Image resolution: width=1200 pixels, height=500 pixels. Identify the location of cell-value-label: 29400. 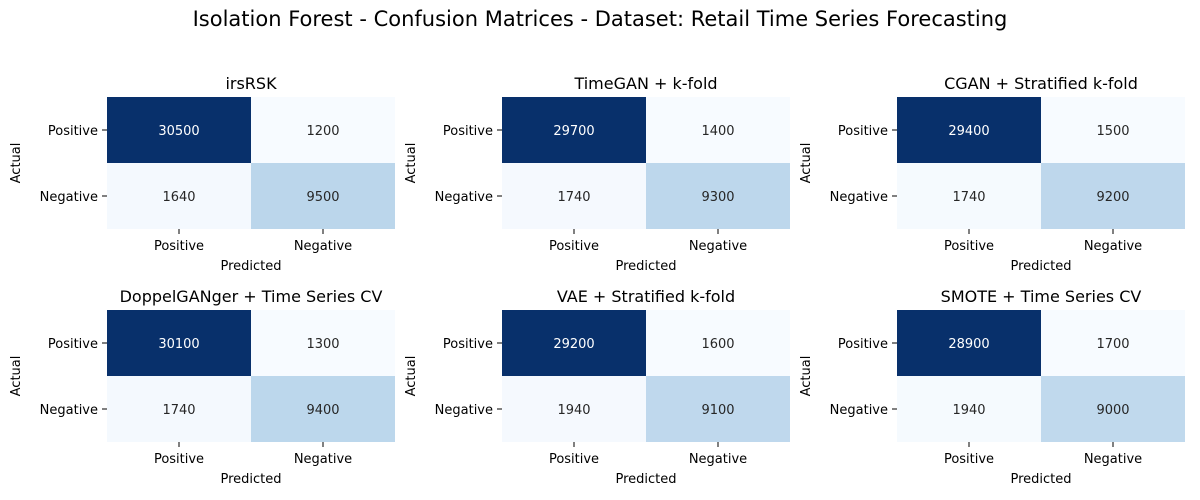
(968, 131).